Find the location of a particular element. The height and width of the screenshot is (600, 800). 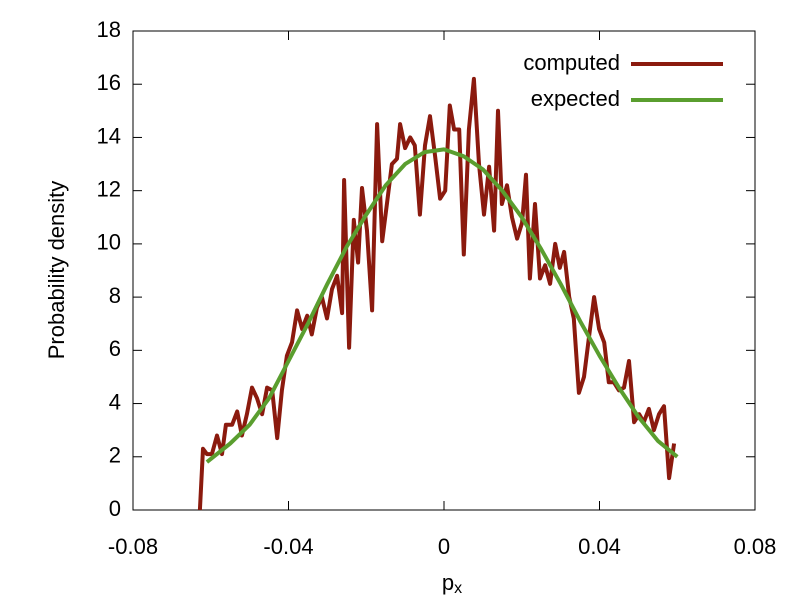

x-tick-label: 0.04 is located at coordinates (599, 546).